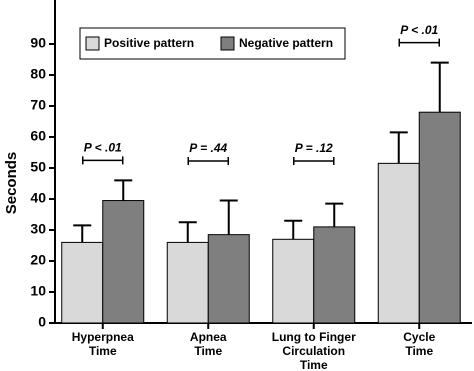  Describe the element at coordinates (313, 351) in the screenshot. I see `x-tick-label: Circulation` at that location.